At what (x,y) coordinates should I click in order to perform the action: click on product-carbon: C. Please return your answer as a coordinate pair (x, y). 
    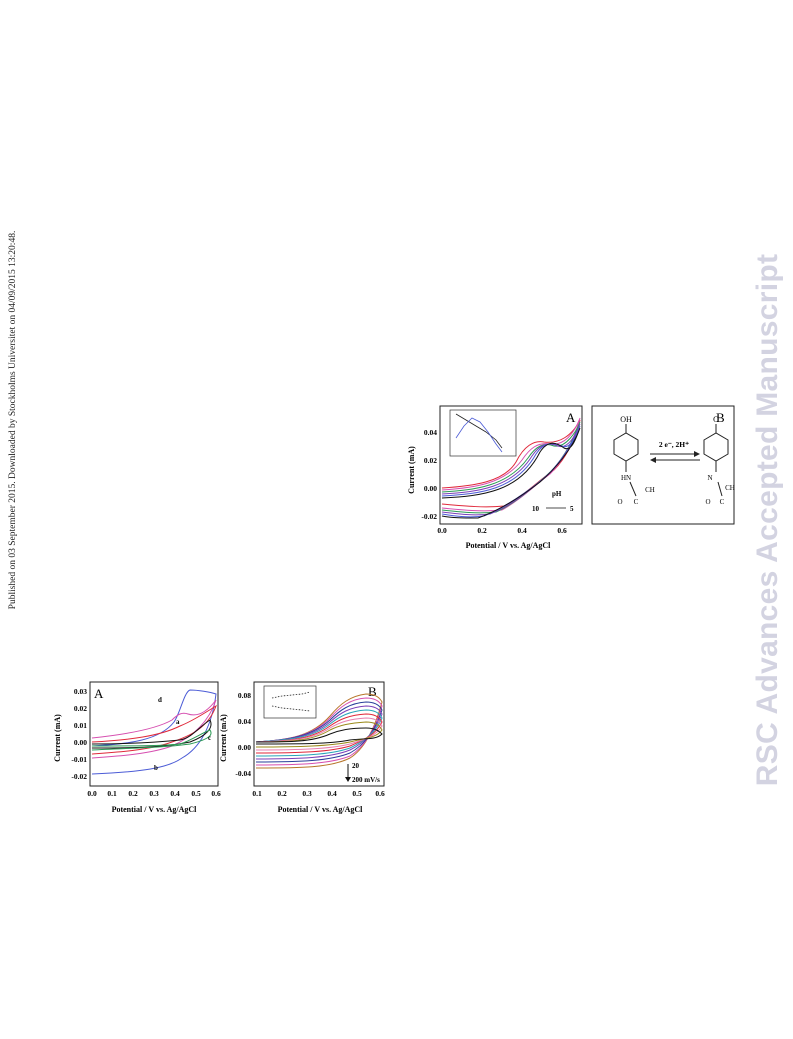
    Looking at the image, I should click on (722, 502).